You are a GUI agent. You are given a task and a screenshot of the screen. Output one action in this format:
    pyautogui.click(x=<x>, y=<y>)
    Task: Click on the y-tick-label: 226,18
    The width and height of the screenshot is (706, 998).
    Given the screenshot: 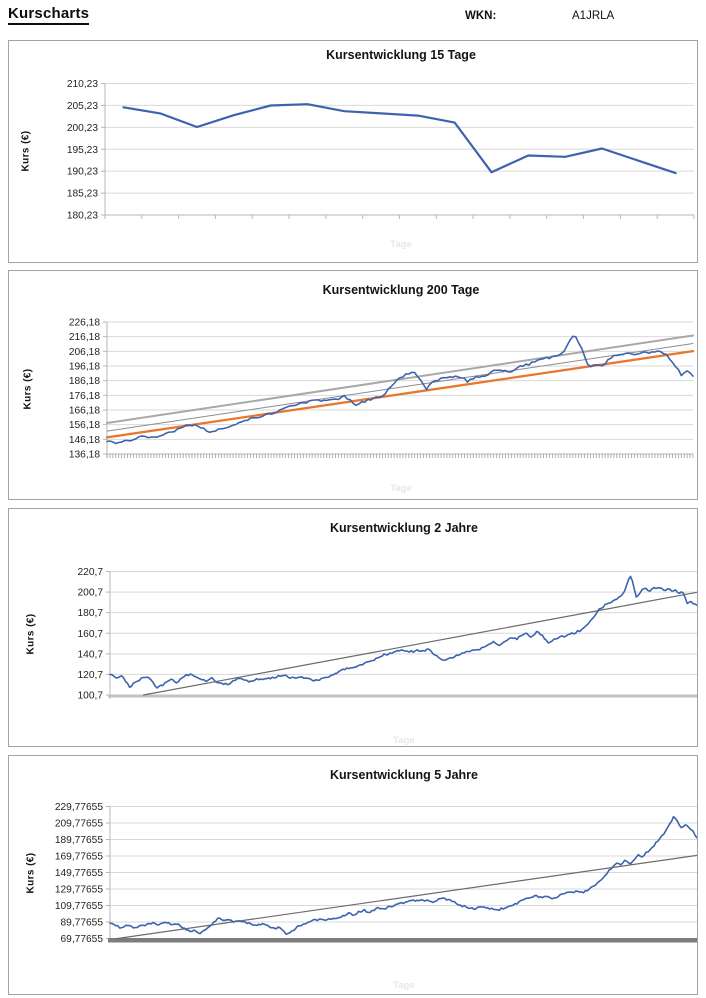 What is the action you would take?
    pyautogui.click(x=84, y=323)
    